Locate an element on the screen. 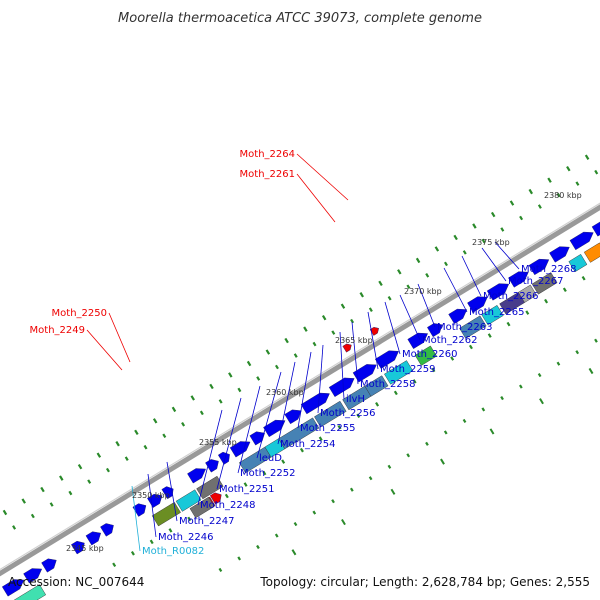 This screenshot has height=600, width=600. gene-label: Moth_2263 is located at coordinates (464, 327).